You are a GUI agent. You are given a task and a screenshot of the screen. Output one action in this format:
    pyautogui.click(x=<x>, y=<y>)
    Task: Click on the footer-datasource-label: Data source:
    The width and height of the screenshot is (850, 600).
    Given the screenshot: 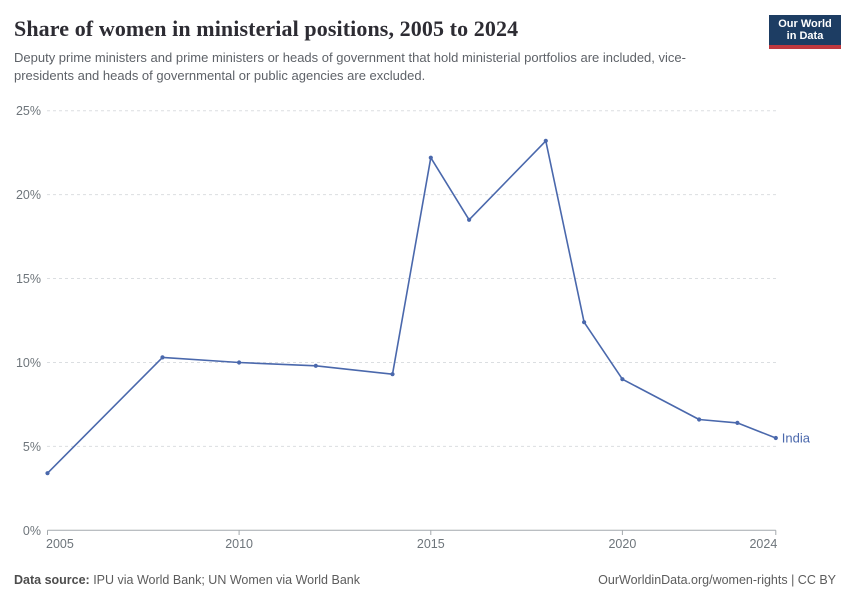 What is the action you would take?
    pyautogui.click(x=52, y=580)
    